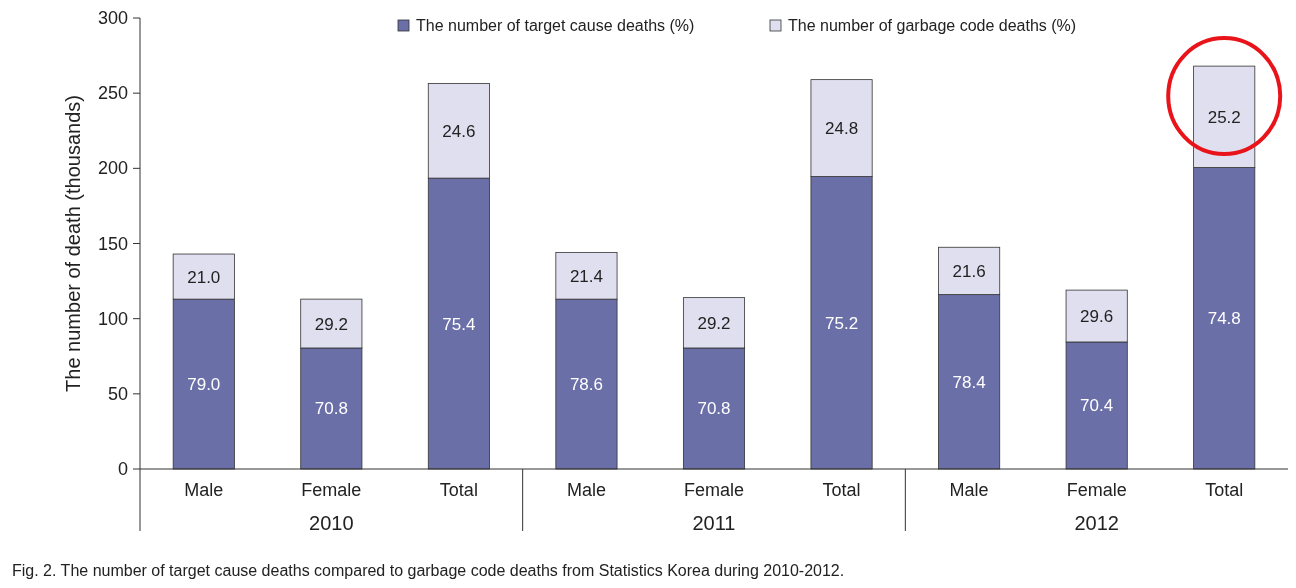 This screenshot has width=1296, height=588. What do you see at coordinates (1097, 317) in the screenshot?
I see `annotation: 29.6` at bounding box center [1097, 317].